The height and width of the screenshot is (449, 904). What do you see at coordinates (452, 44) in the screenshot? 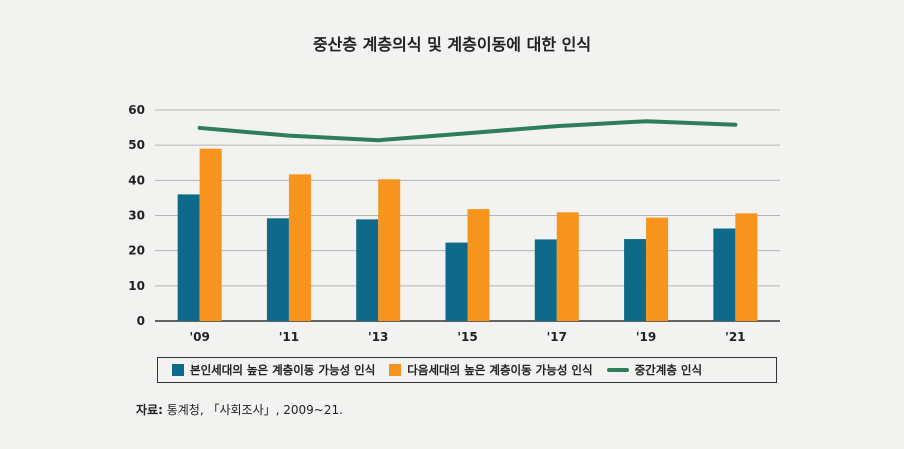
I see `chart-title: 중산층 계층의식 및 계층이동에 대한 인식` at bounding box center [452, 44].